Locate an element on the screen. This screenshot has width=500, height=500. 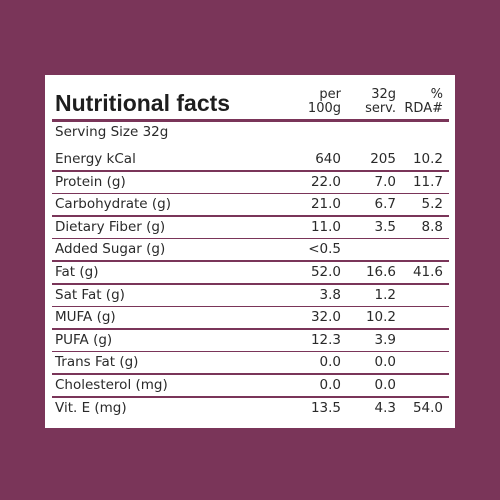
cell-value: 11.0 is located at coordinates (325, 226).